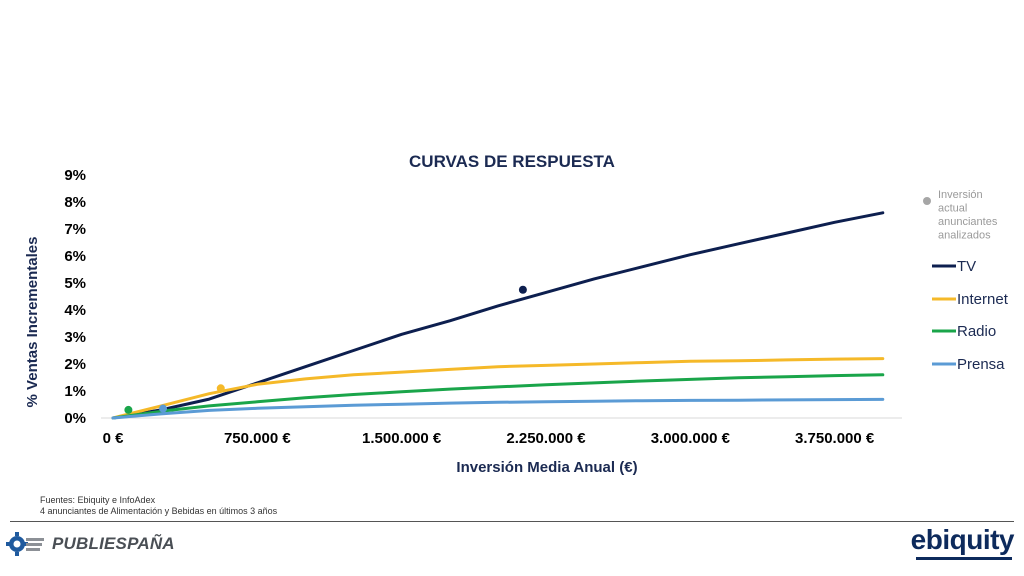 Image resolution: width=1024 pixels, height=576 pixels. Describe the element at coordinates (128, 409) in the screenshot. I see `current-investment-point-radio` at that location.